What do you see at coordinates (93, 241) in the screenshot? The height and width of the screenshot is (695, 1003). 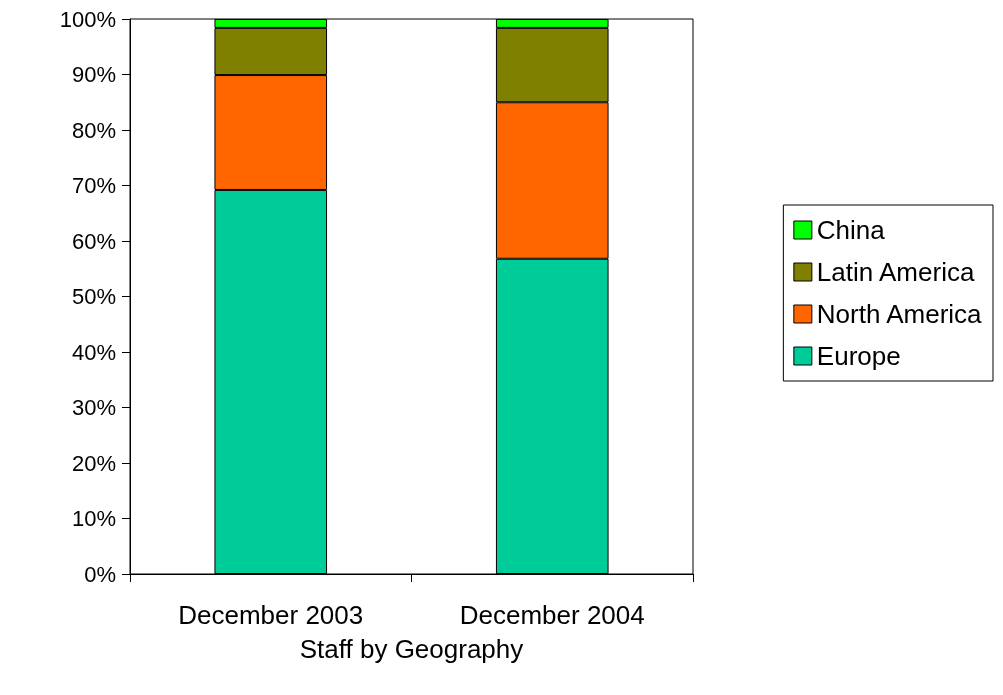 I see `y-tick-label: 60%` at bounding box center [93, 241].